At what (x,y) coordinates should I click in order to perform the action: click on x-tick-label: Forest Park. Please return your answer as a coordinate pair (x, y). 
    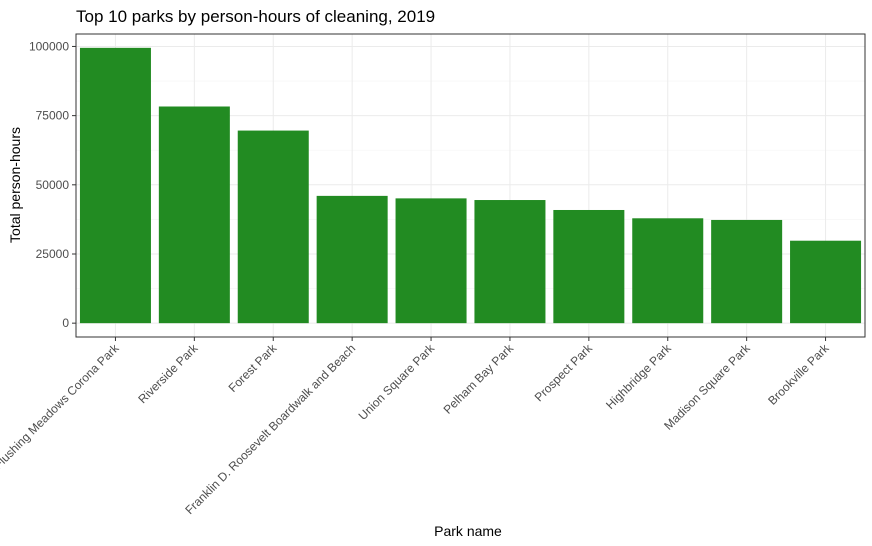
    Looking at the image, I should click on (253, 368).